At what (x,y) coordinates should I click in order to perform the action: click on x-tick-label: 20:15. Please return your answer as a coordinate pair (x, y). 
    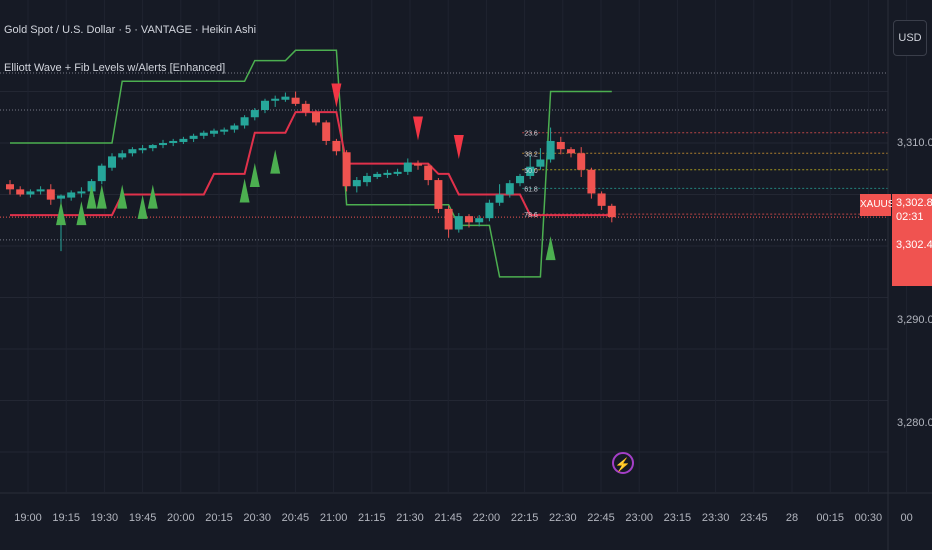
    Looking at the image, I should click on (219, 518).